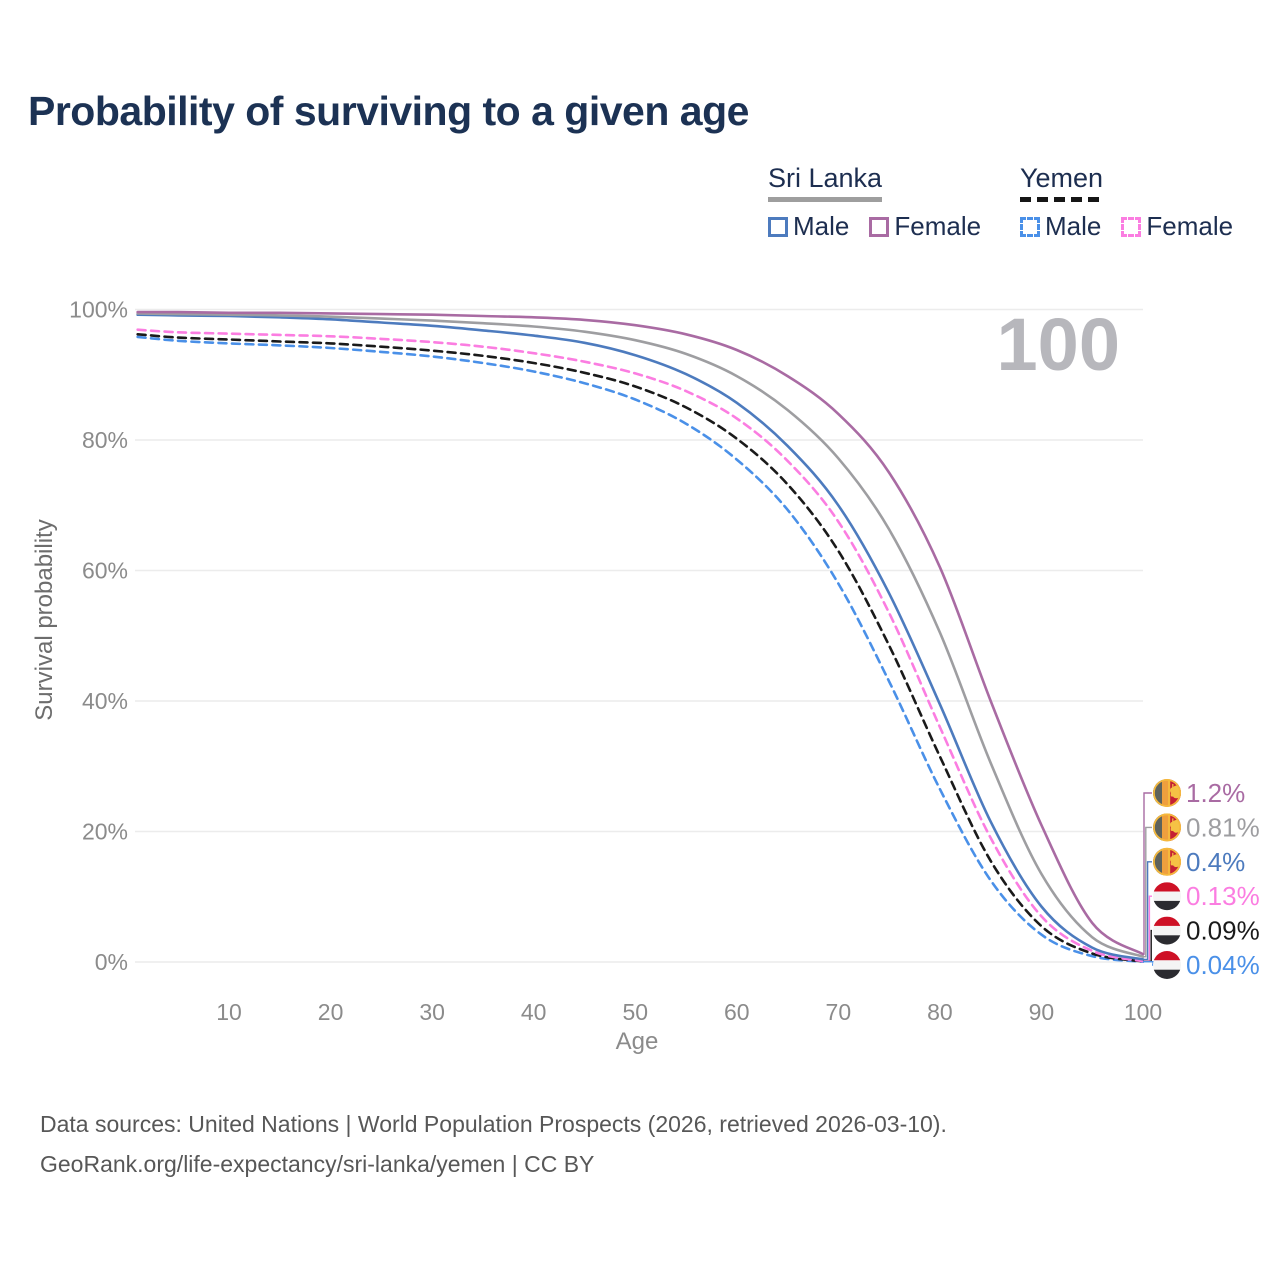 Image resolution: width=1280 pixels, height=1280 pixels. What do you see at coordinates (1131, 226) in the screenshot?
I see `legend-swatch-yemen-female` at bounding box center [1131, 226].